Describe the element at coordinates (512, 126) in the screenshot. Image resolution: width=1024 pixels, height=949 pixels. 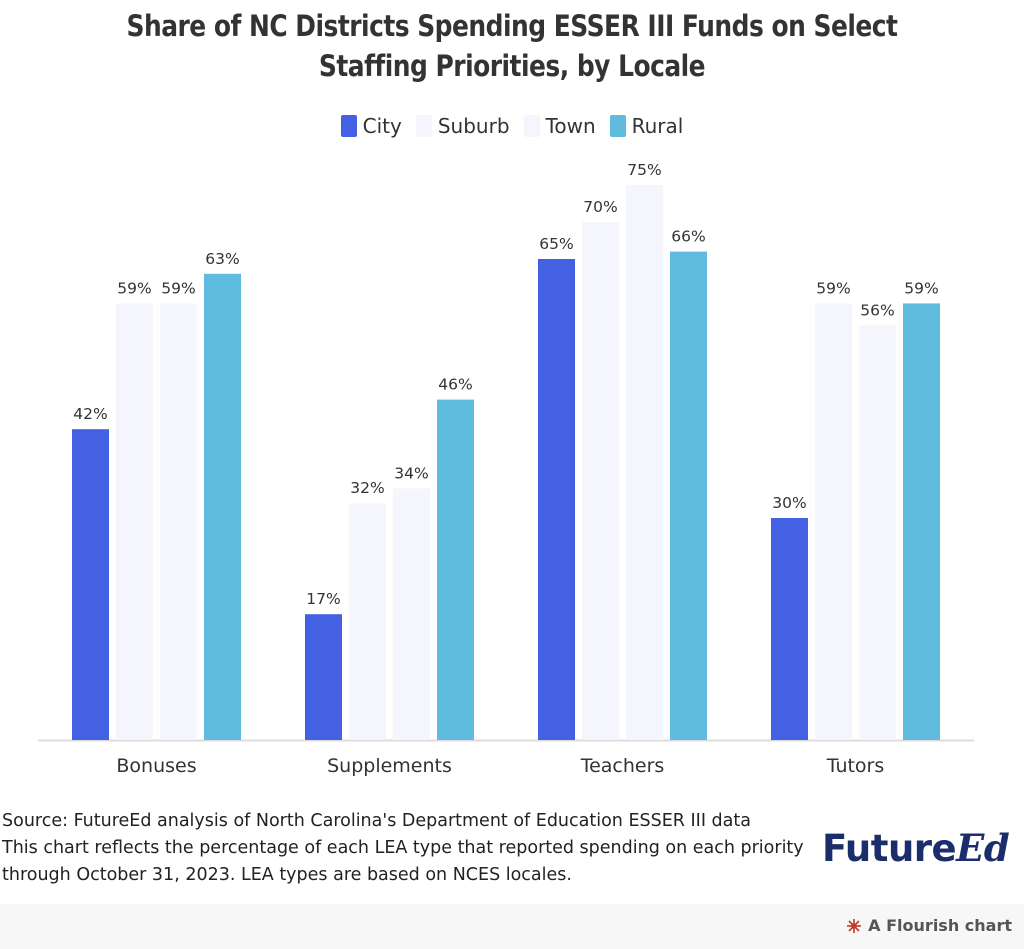
I see `legend: City Suburb Town Rural` at that location.